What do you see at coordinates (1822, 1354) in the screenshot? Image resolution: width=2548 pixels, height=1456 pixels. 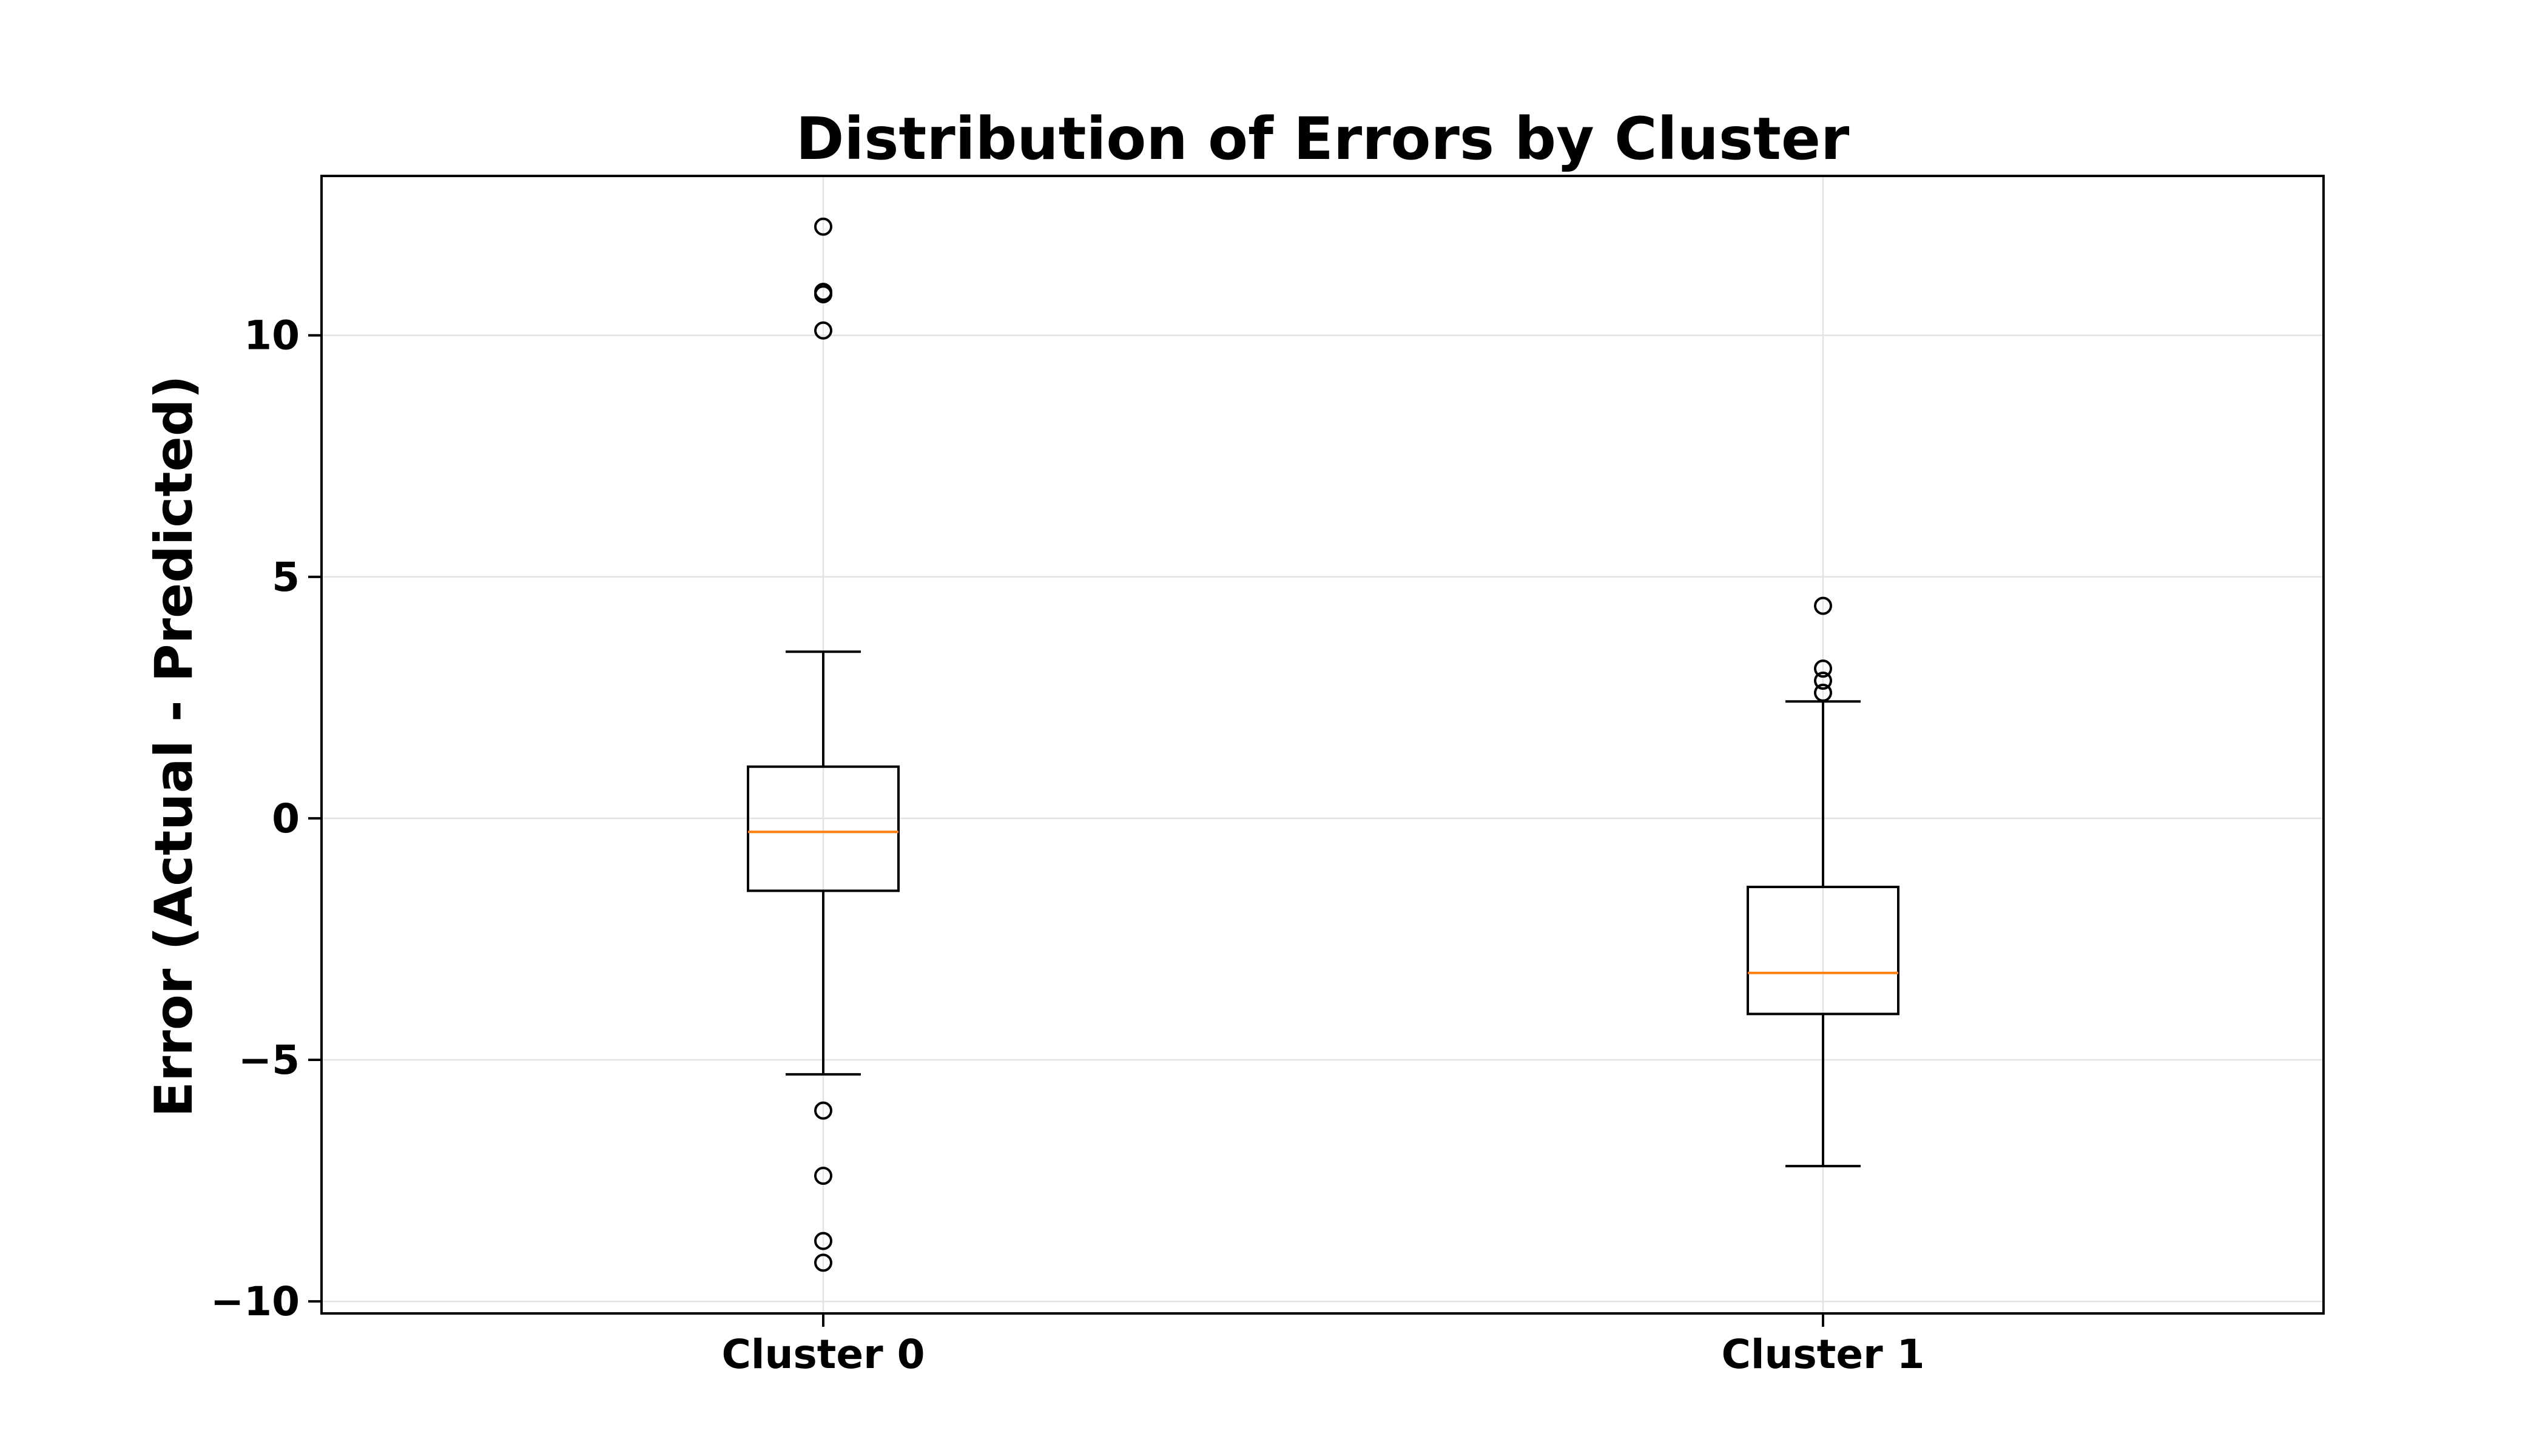 I see `x-tick-label: Cluster 1` at bounding box center [1822, 1354].